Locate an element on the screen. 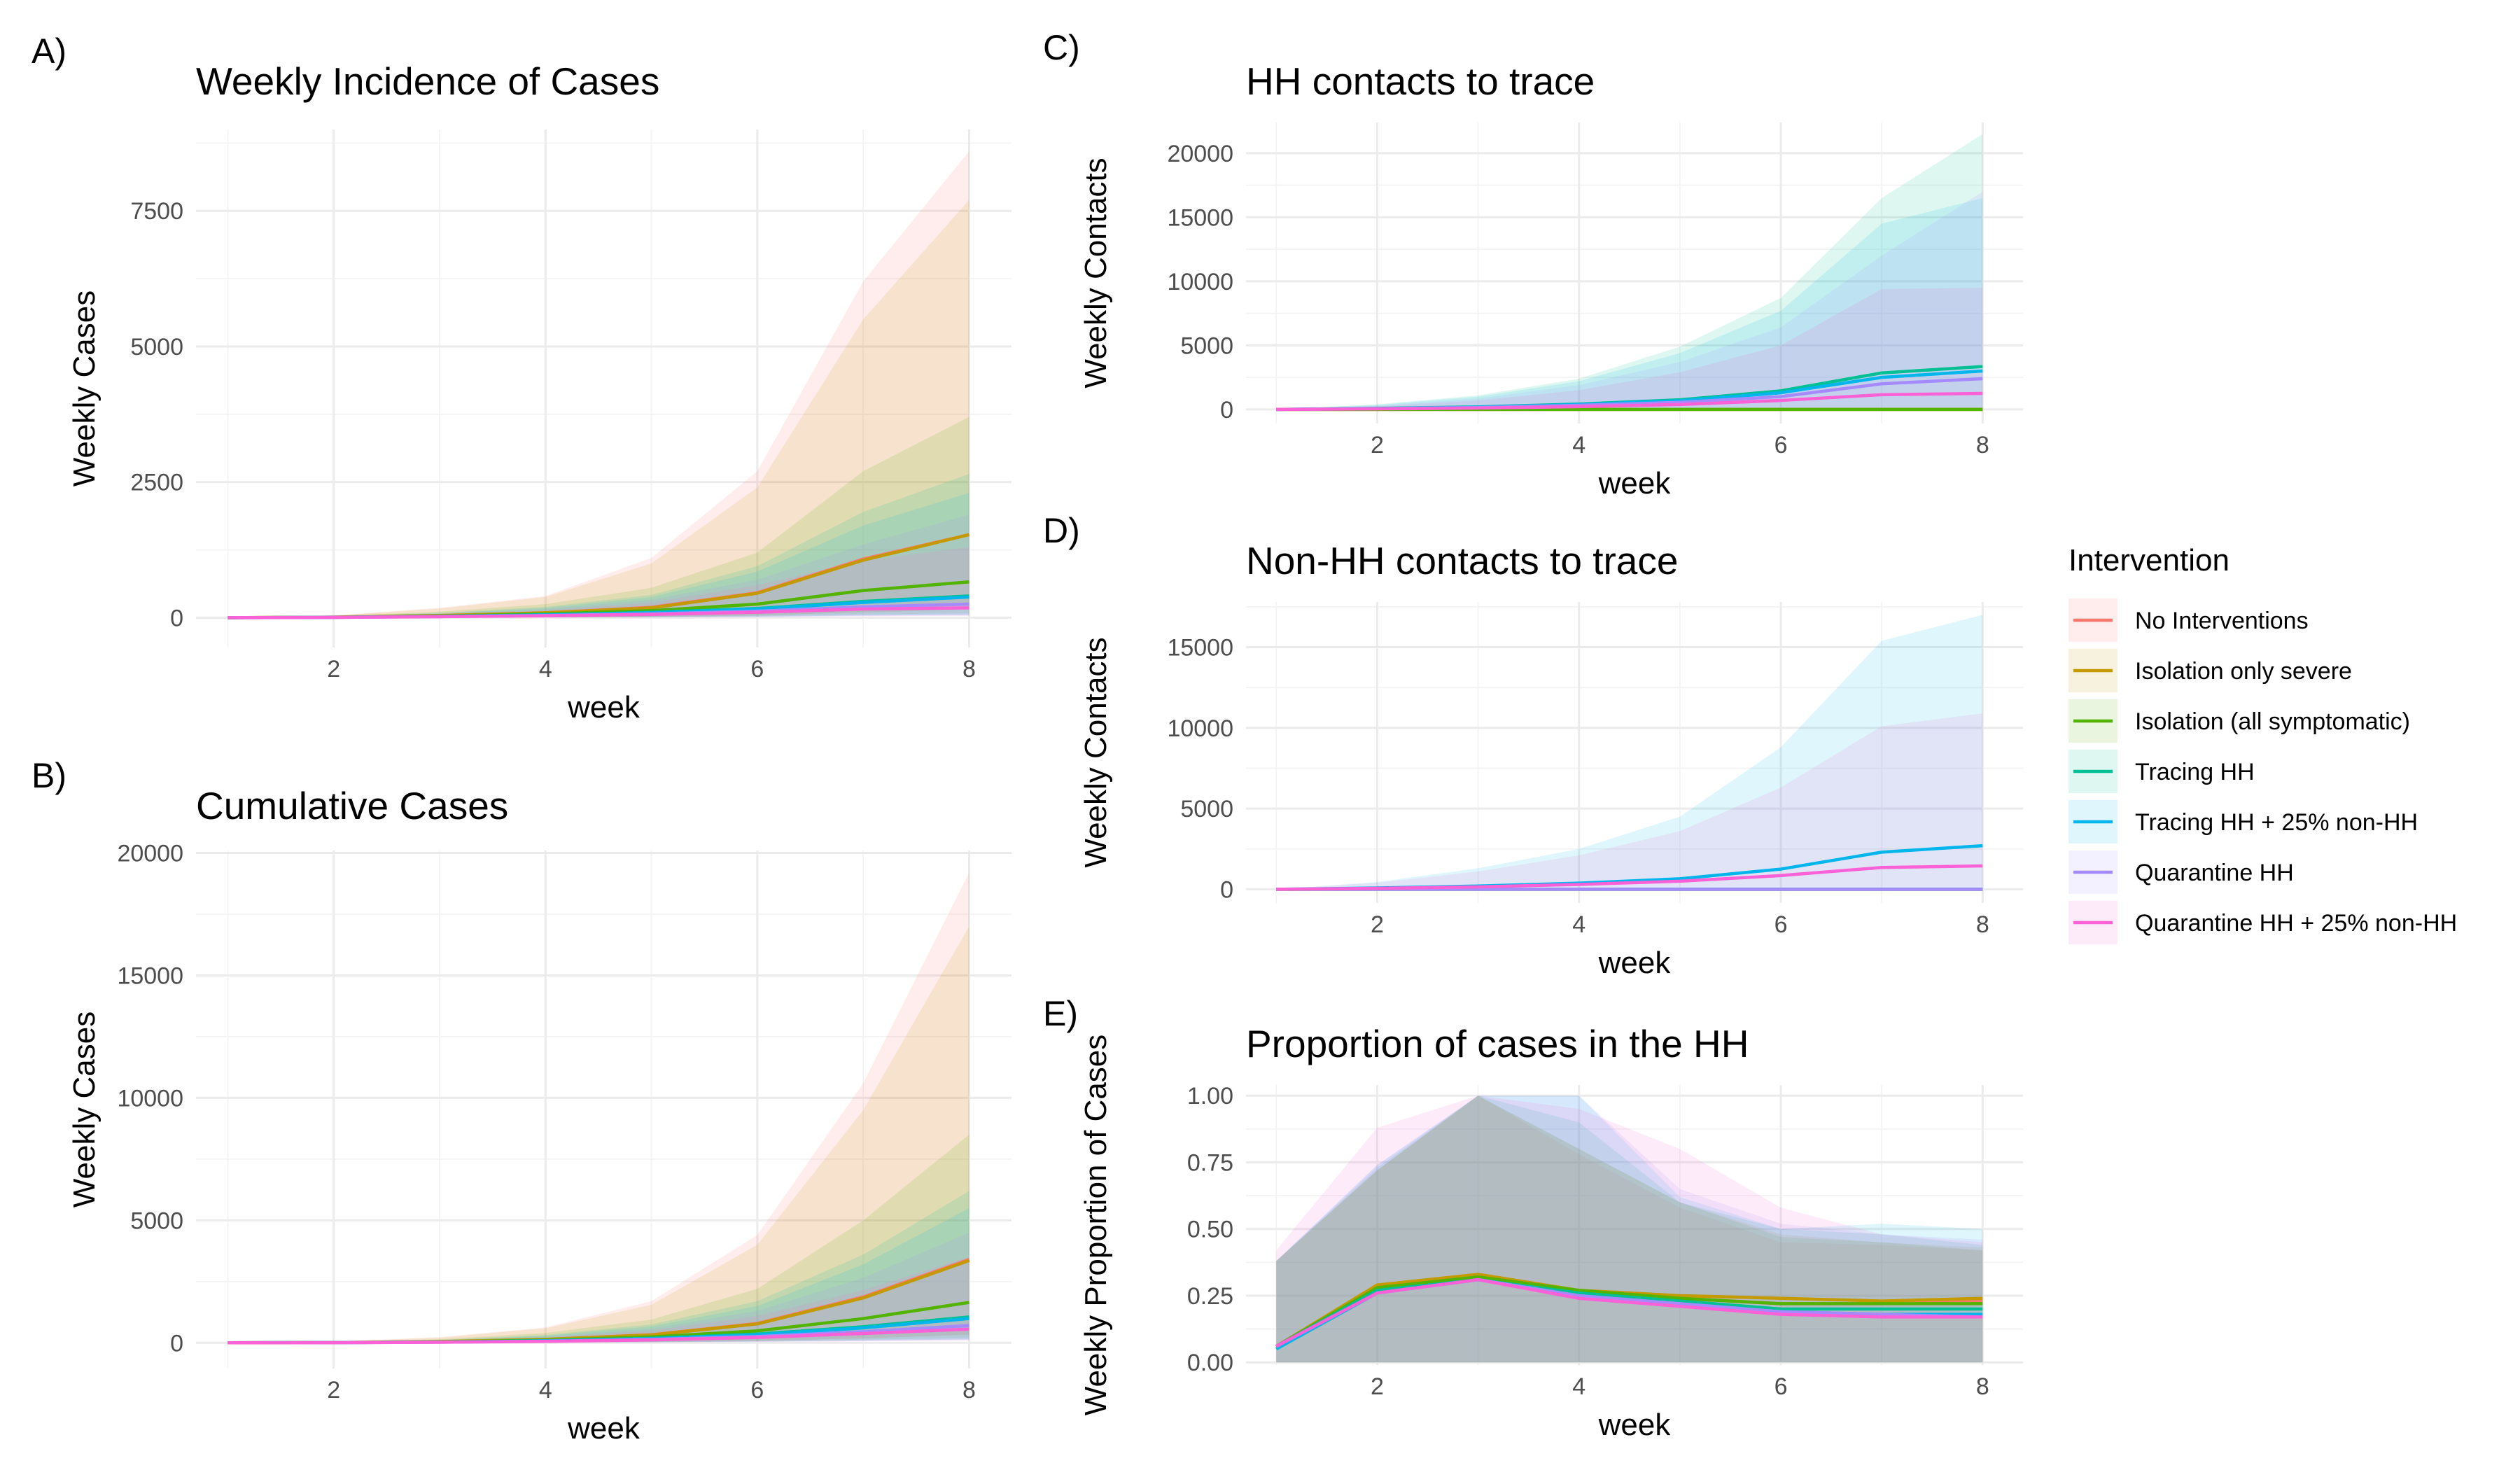 This screenshot has width=2520, height=1470. legend-label: Isolation only severe is located at coordinates (2243, 671).